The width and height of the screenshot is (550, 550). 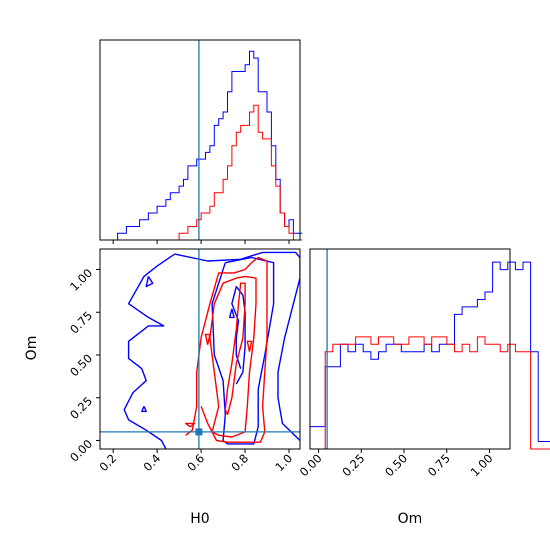 I want to click on contour-lines-group, so click(x=211, y=350).